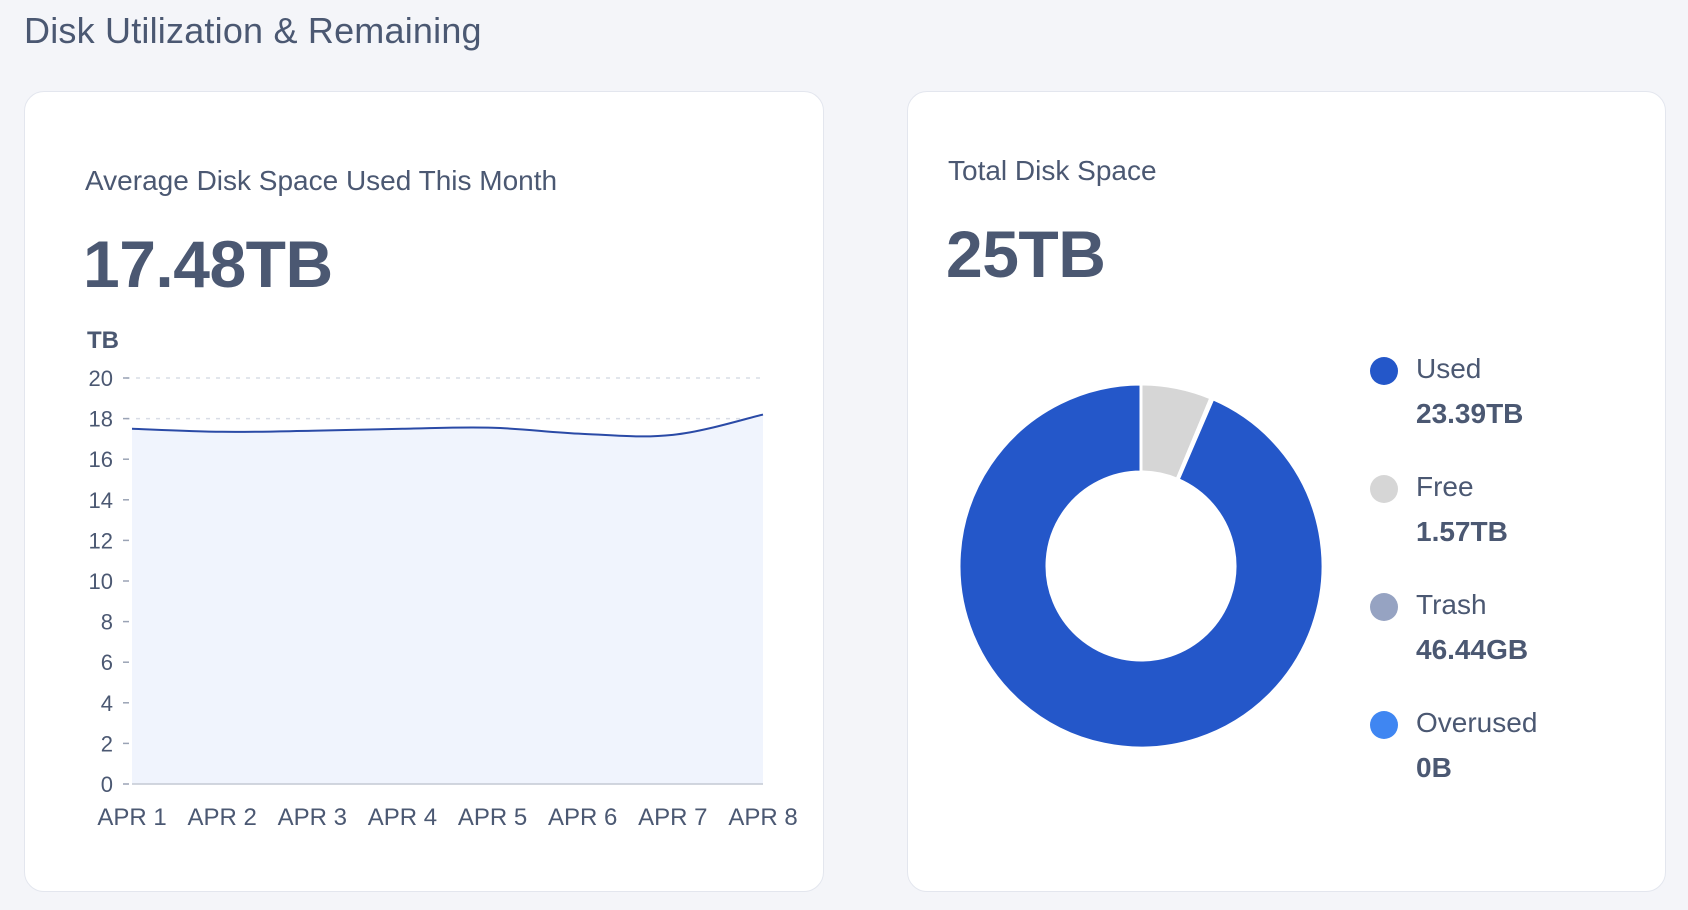  Describe the element at coordinates (101, 459) in the screenshot. I see `y-tick-label: 16` at that location.